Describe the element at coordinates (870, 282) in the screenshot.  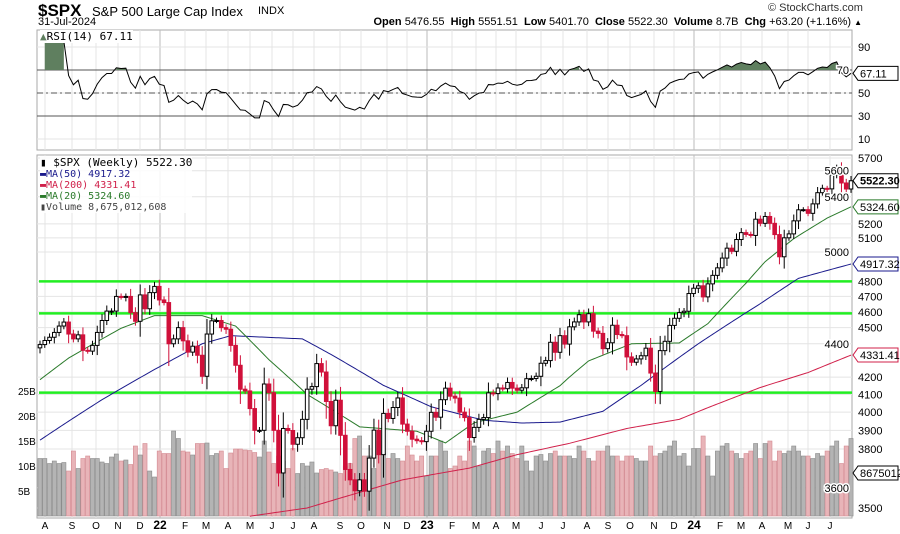
I see `price-tick-label: 4800` at that location.